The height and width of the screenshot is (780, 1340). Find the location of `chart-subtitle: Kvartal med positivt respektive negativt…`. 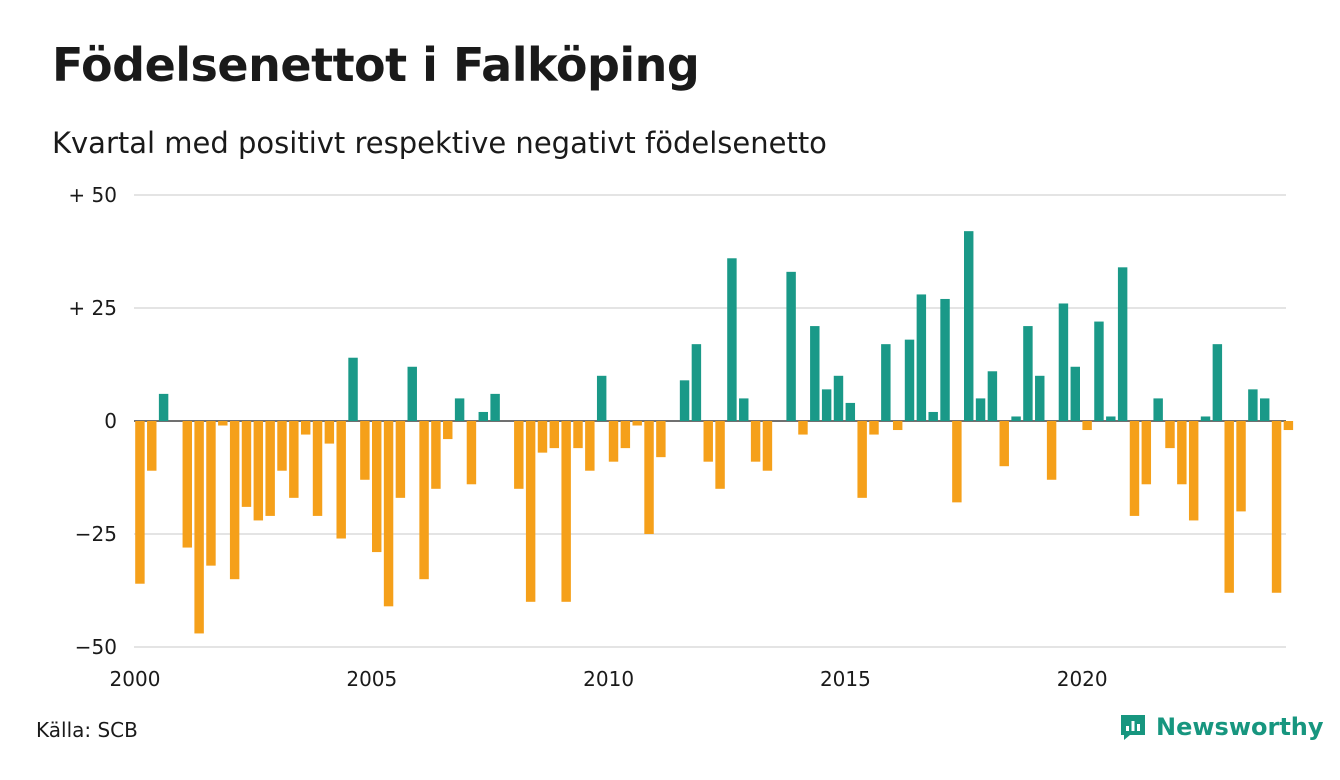

chart-subtitle: Kvartal med positivt respektive negativt… is located at coordinates (439, 143).